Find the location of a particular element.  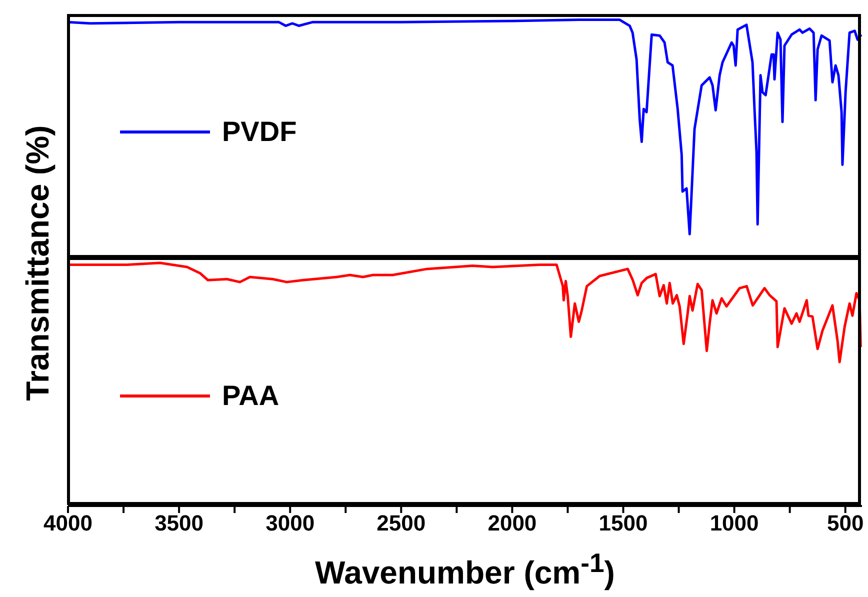

x-tick-label: 1000 is located at coordinates (734, 523).